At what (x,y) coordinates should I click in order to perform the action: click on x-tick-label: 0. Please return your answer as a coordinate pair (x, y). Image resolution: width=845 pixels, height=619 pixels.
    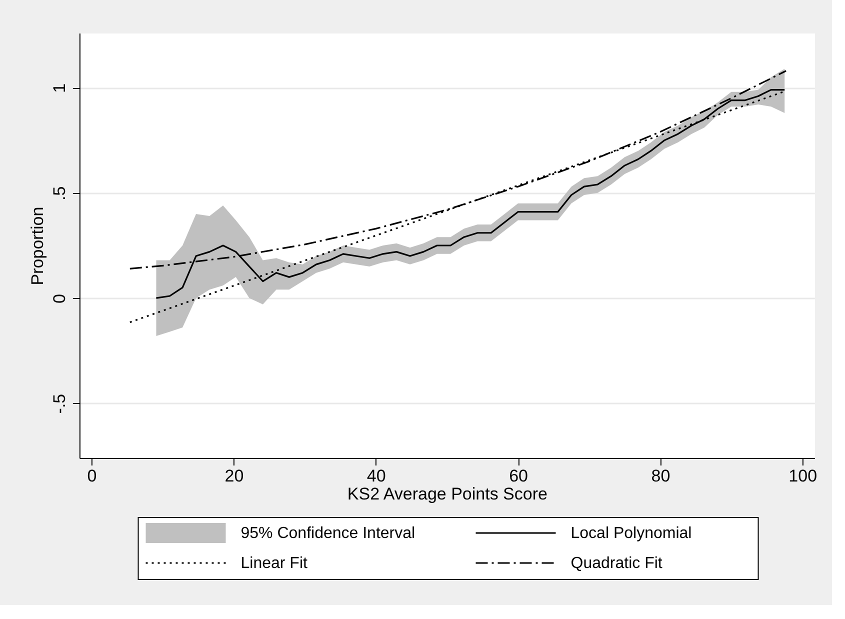
    Looking at the image, I should click on (92, 476).